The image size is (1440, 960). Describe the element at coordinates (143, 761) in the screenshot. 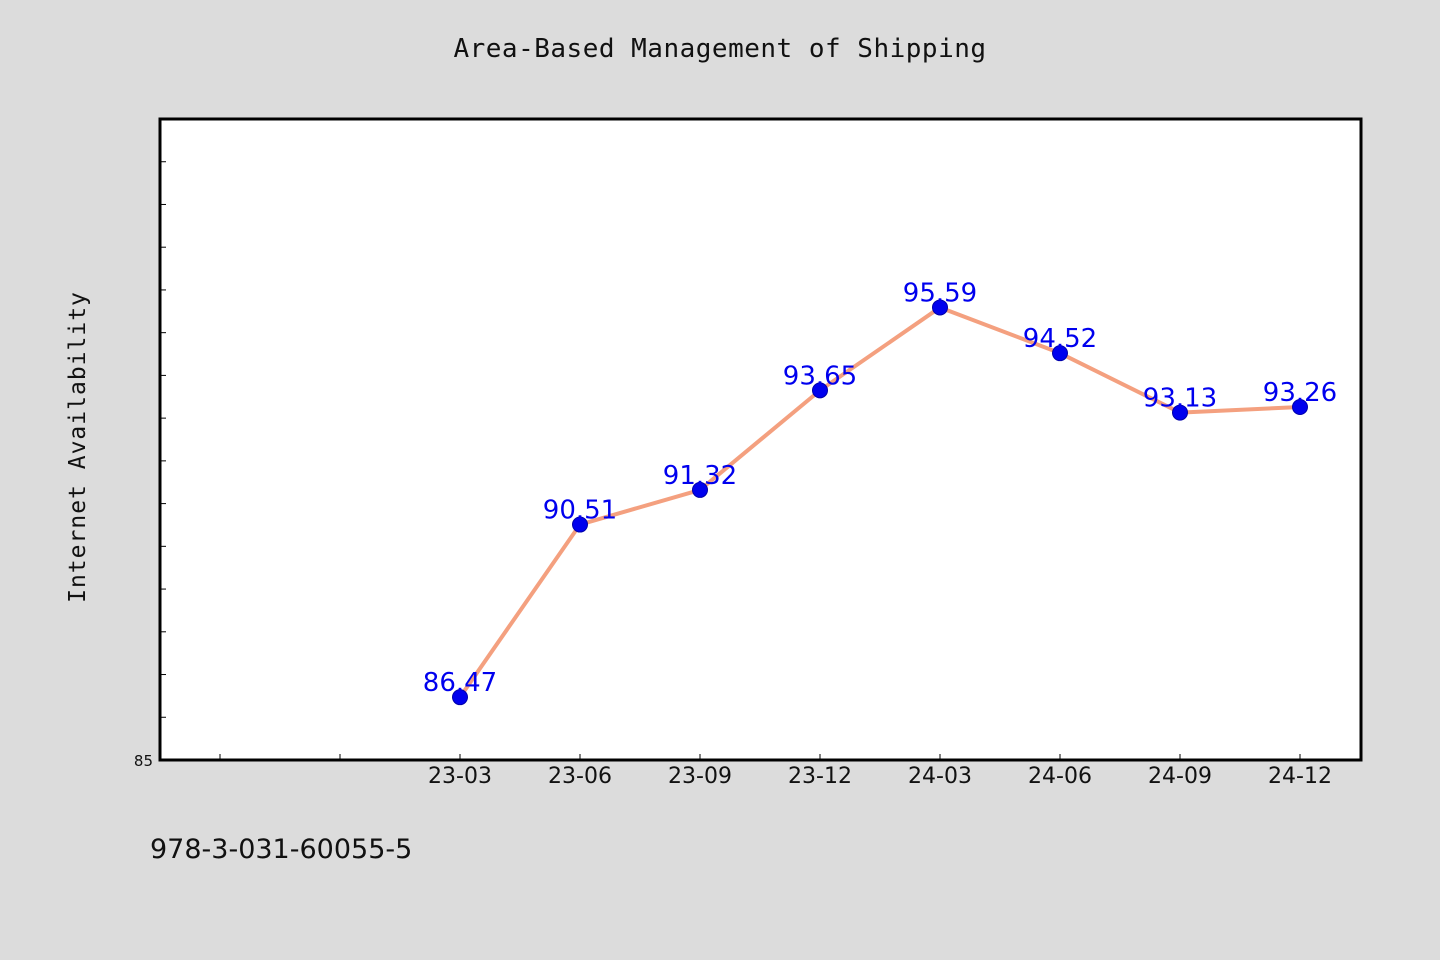

I see `y-tick-label: 85` at that location.